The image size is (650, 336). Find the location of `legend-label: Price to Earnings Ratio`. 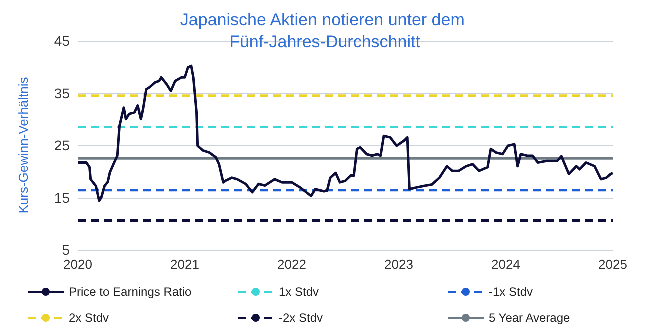

legend-label: Price to Earnings Ratio is located at coordinates (130, 292).